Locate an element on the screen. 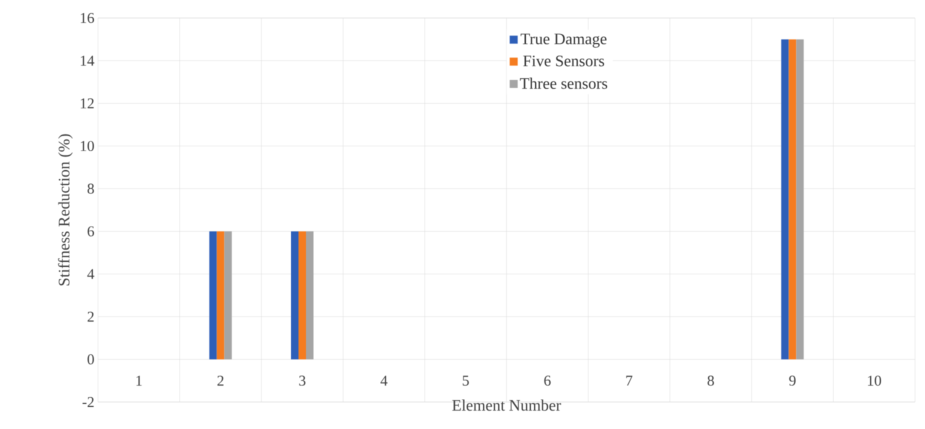  x-tick-label: 4 is located at coordinates (384, 381).